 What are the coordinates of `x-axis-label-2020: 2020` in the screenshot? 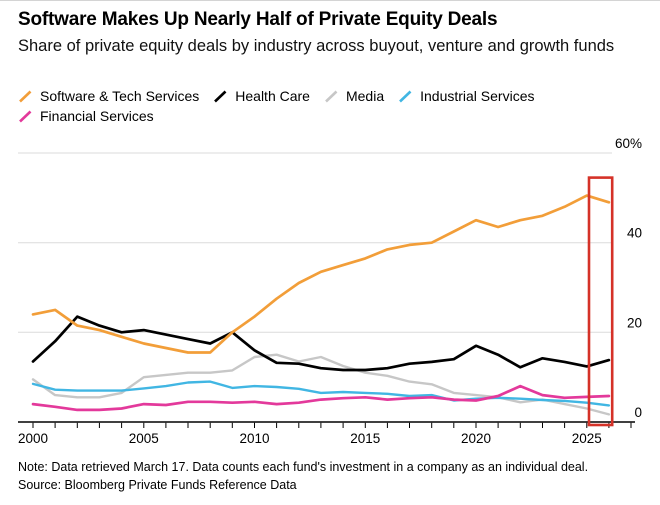 It's located at (476, 438).